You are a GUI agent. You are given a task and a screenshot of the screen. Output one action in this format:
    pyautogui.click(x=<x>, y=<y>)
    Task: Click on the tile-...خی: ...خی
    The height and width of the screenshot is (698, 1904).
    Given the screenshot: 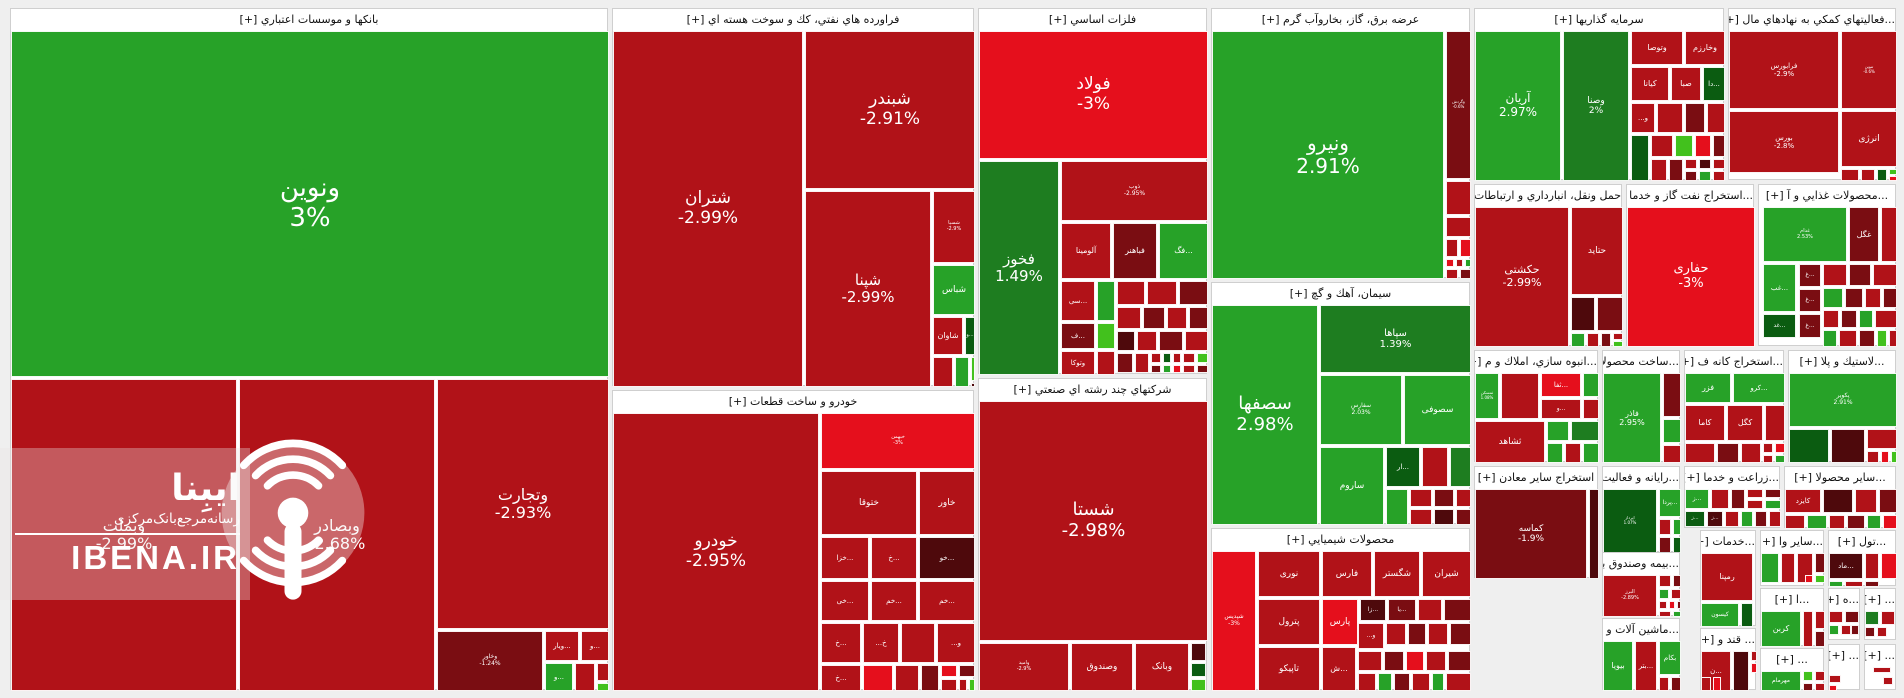 What is the action you would take?
    pyautogui.click(x=845, y=601)
    